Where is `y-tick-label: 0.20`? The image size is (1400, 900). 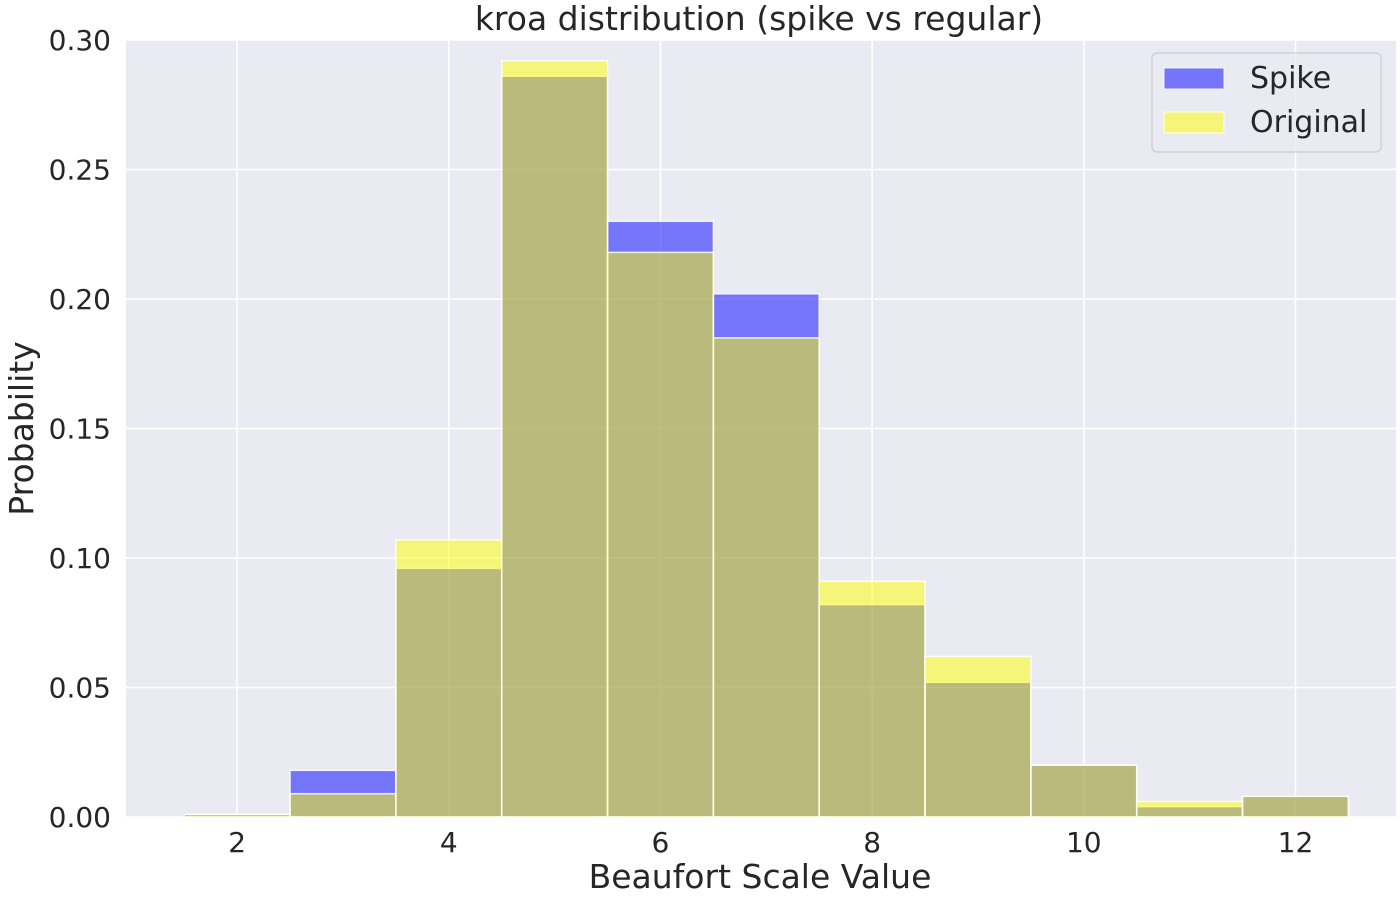 y-tick-label: 0.20 is located at coordinates (80, 299).